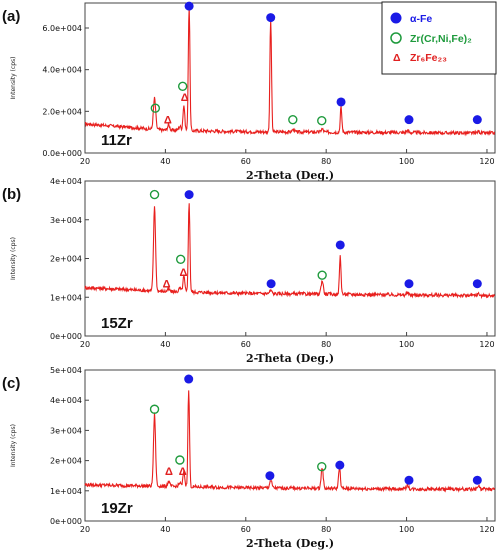  Describe the element at coordinates (116, 140) in the screenshot. I see `sample-label: 11Zr` at that location.